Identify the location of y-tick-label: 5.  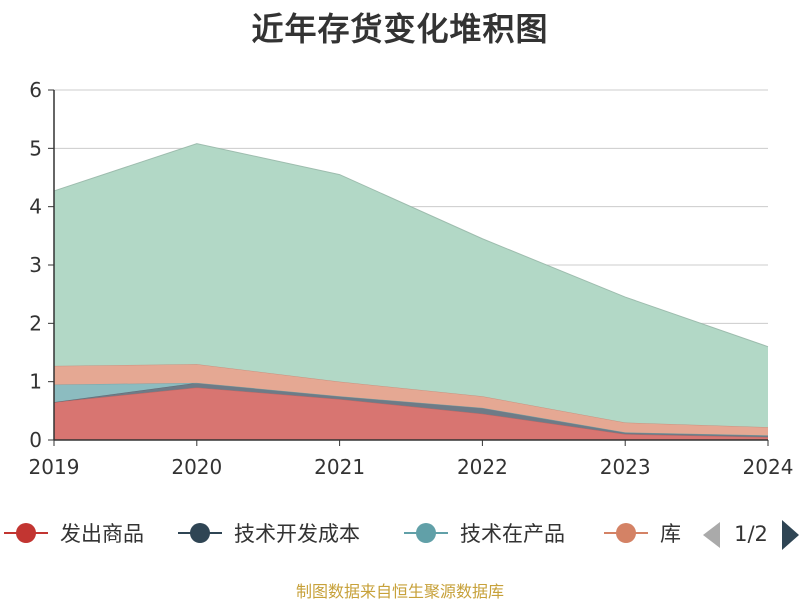
(35, 148).